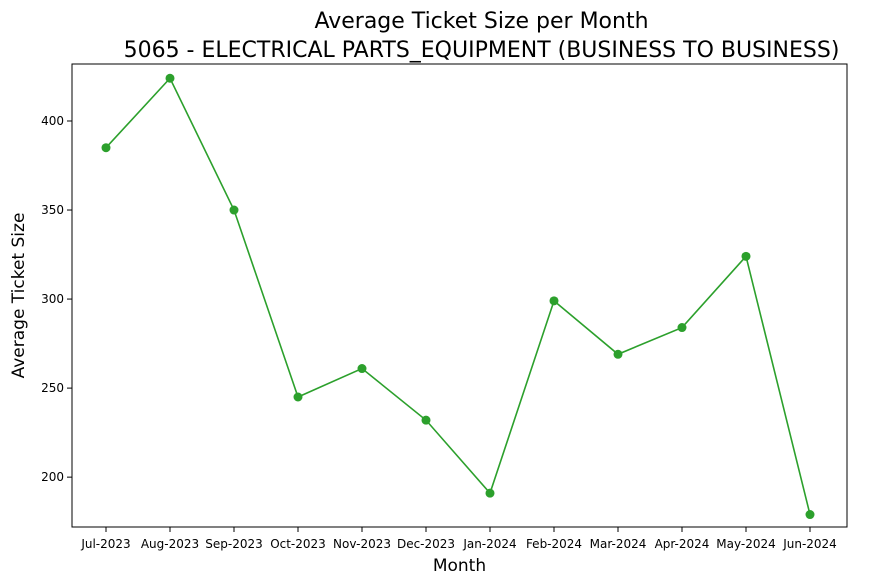 Image resolution: width=875 pixels, height=585 pixels. What do you see at coordinates (52, 299) in the screenshot?
I see `y-tick-label: 300` at bounding box center [52, 299].